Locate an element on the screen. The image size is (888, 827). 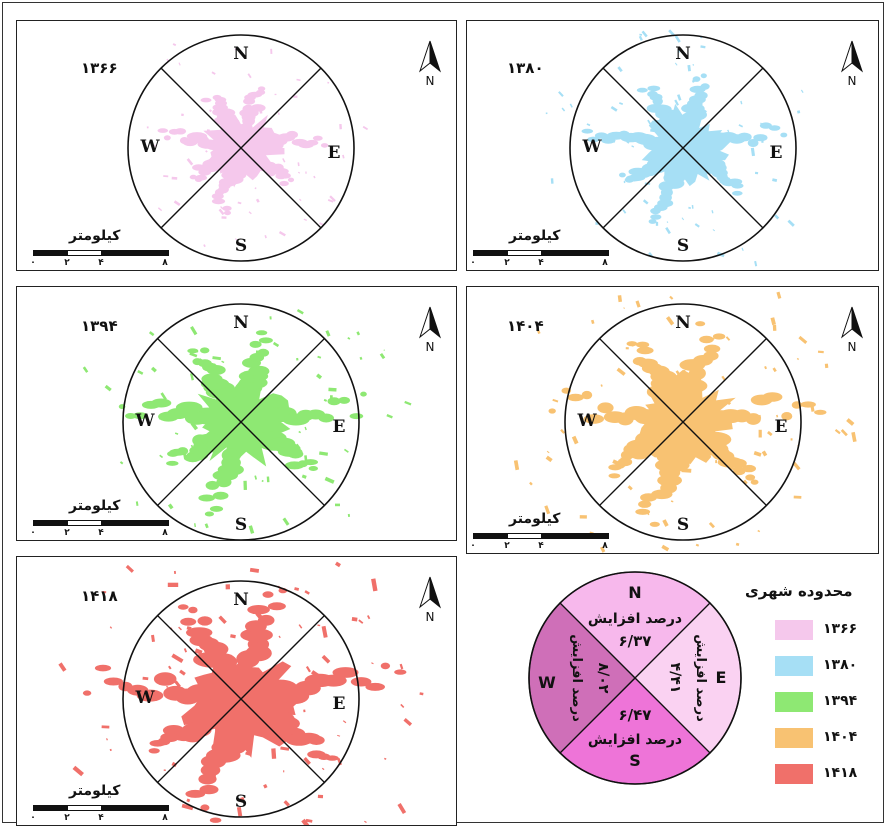
legend-item: ۱۳۶۶ is located at coordinates (825, 630).